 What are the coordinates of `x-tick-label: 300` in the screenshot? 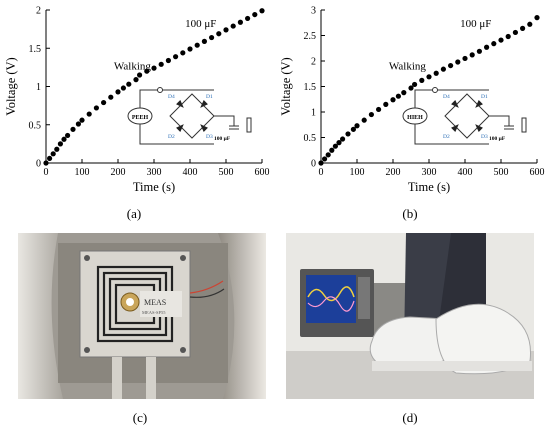 It's located at (429, 172).